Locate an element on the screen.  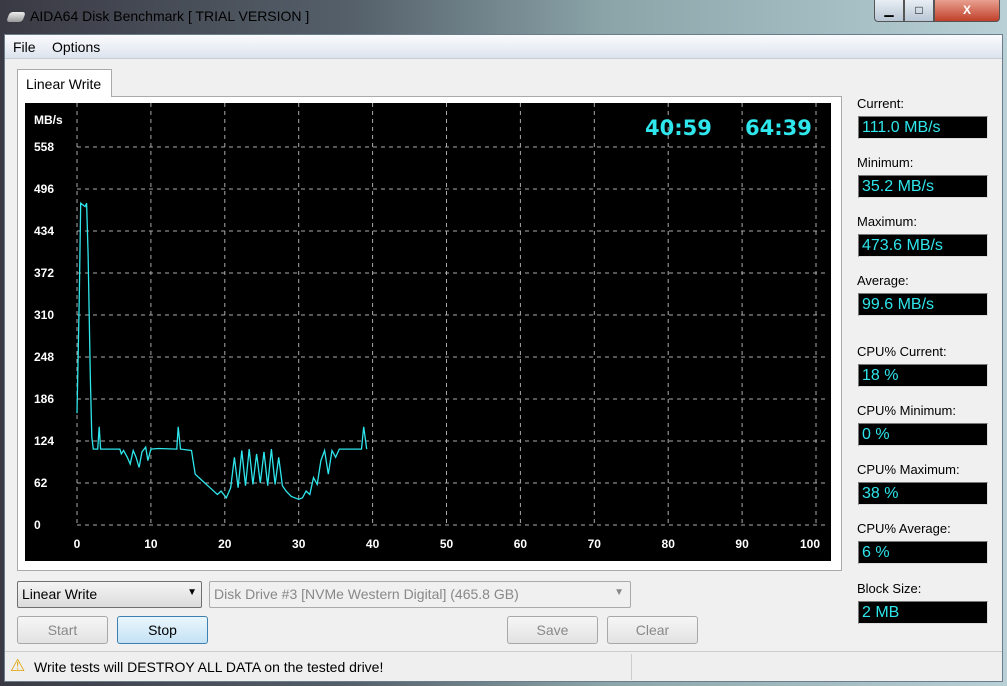
y-axis-unit: MB/s is located at coordinates (48, 120).